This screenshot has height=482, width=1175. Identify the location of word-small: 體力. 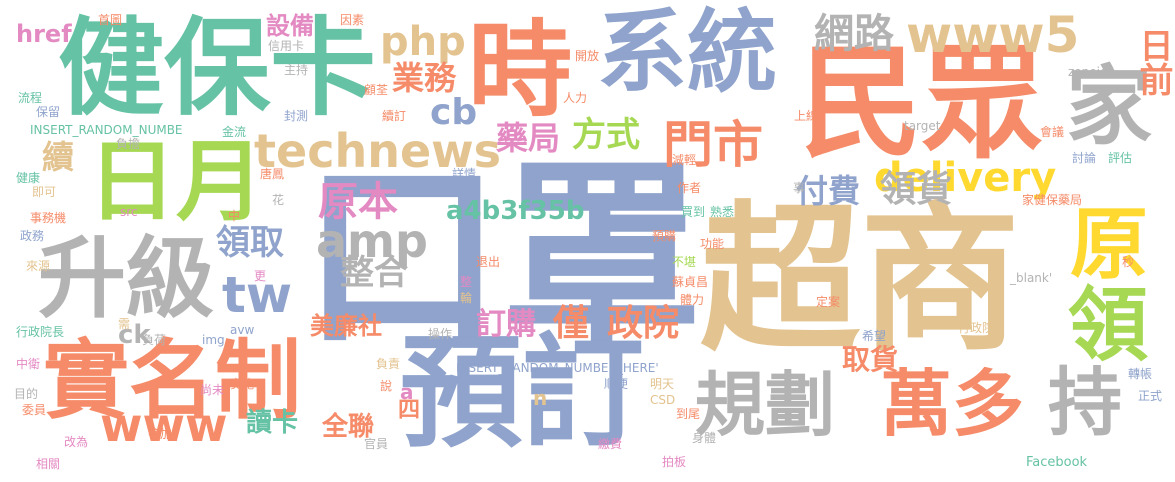
(692, 300).